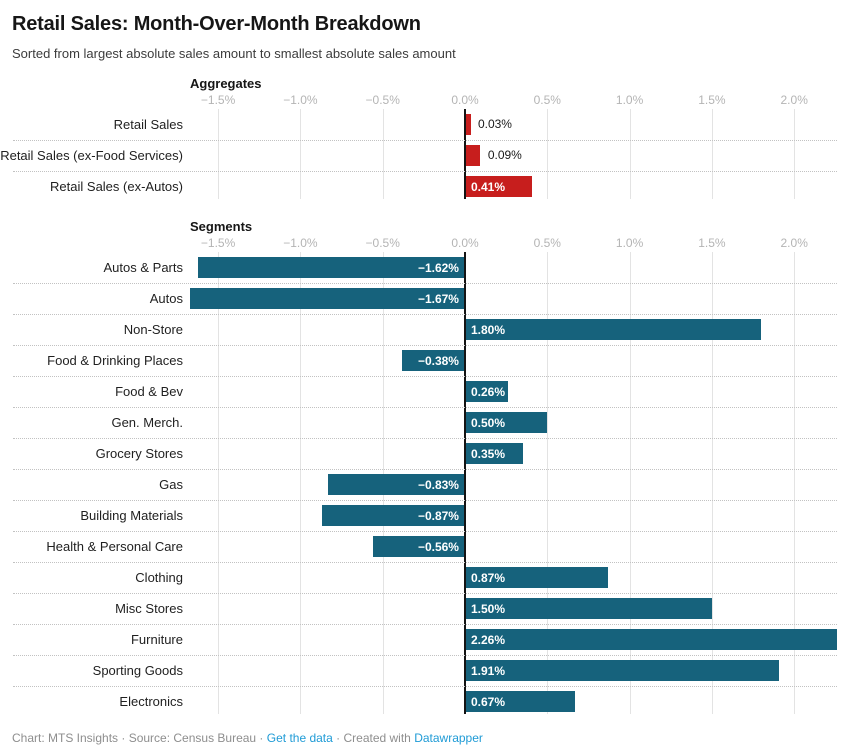  What do you see at coordinates (396, 484) in the screenshot?
I see `bar: −0.83%` at bounding box center [396, 484].